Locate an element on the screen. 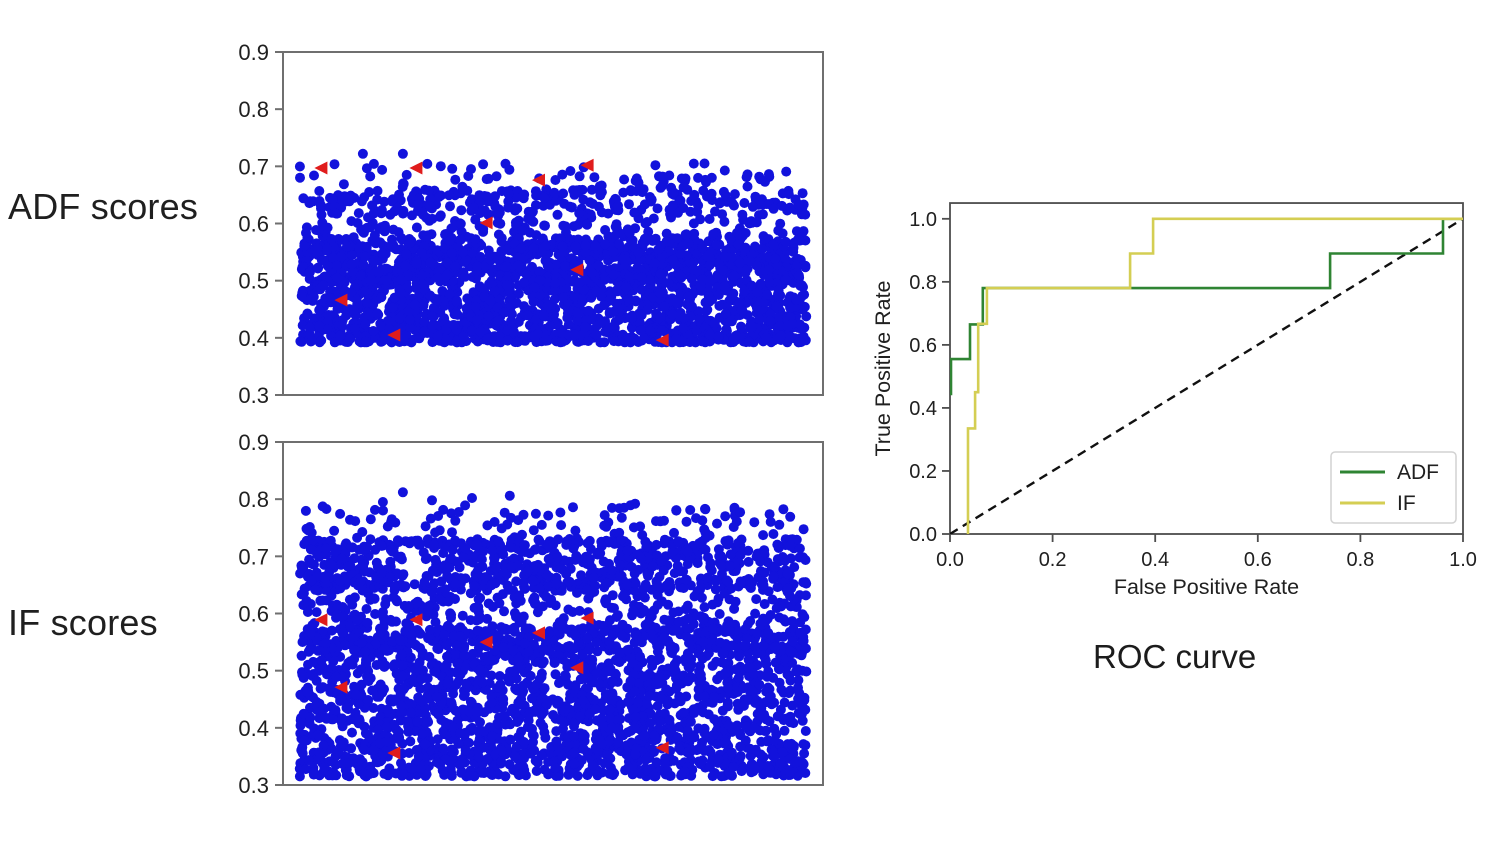 The width and height of the screenshot is (1500, 844). legend-entry-label: IF is located at coordinates (1406, 503).